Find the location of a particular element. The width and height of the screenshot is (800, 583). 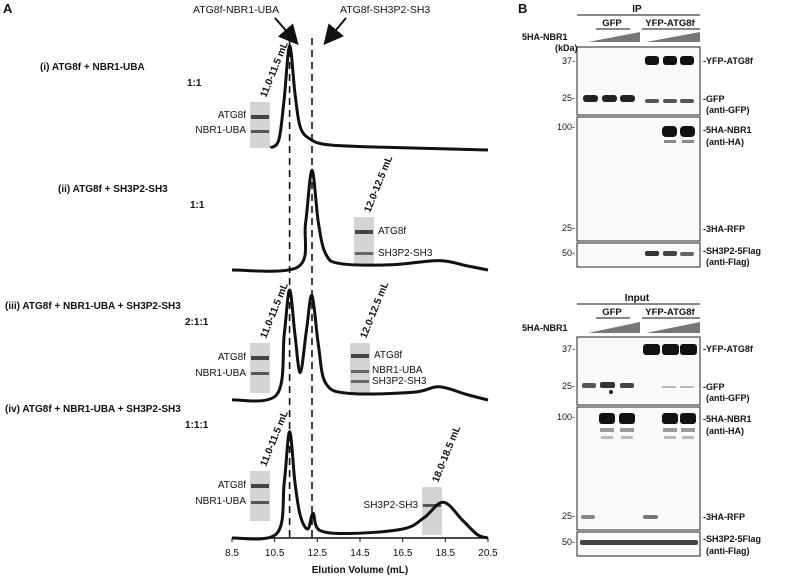

input-label-anti-gfp: (anti-GFP) is located at coordinates (728, 398).